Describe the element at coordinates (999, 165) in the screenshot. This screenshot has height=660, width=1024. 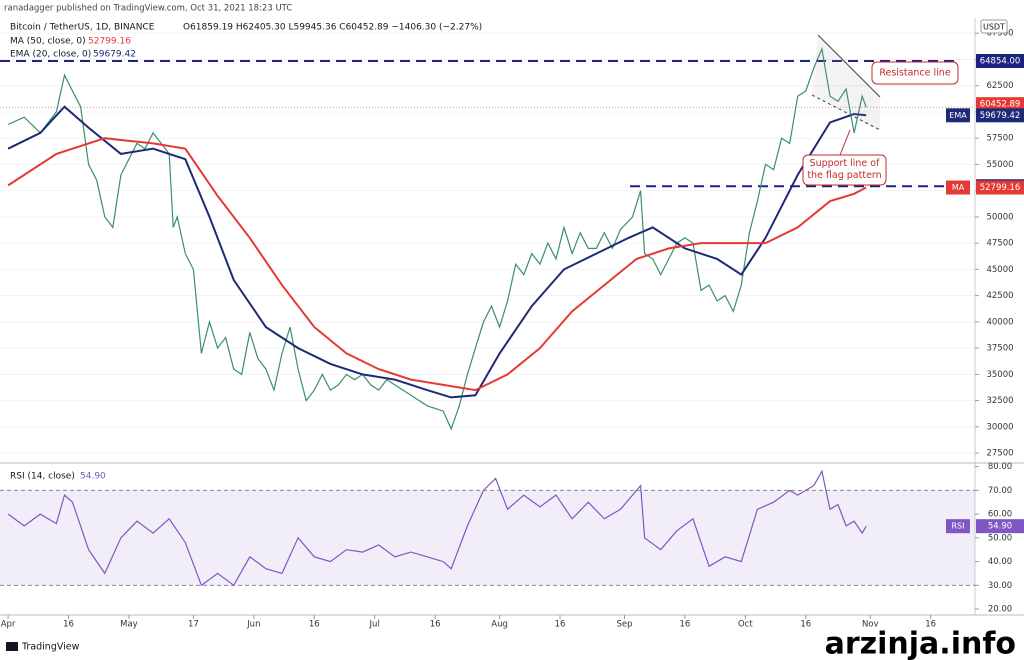
I see `y-tick-label: 55000` at that location.